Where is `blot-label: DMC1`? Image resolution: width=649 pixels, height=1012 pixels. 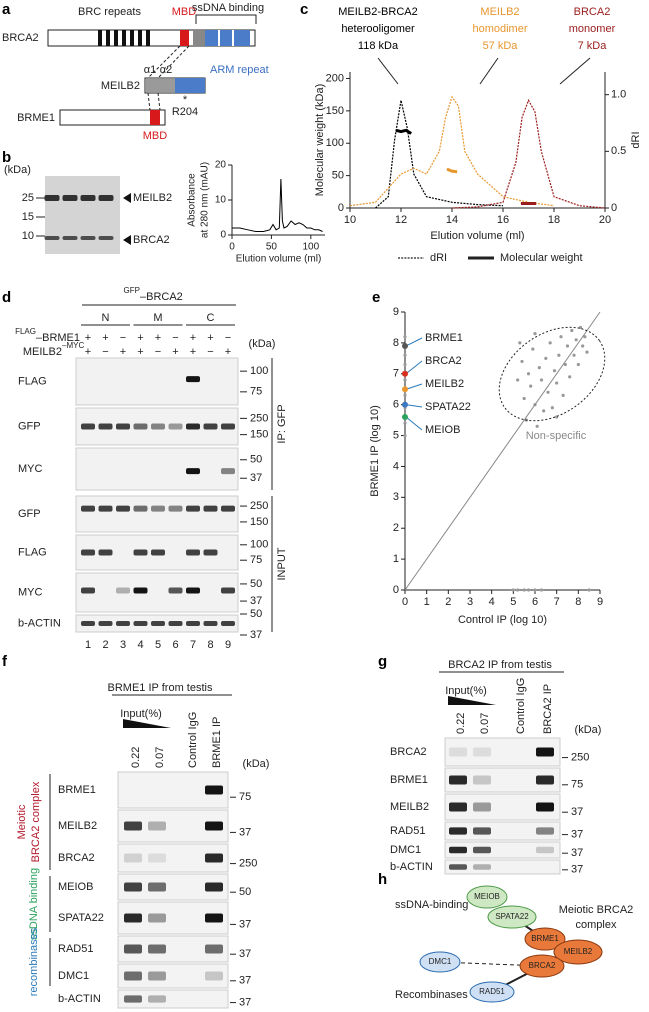
blot-label: DMC1 is located at coordinates (73, 976).